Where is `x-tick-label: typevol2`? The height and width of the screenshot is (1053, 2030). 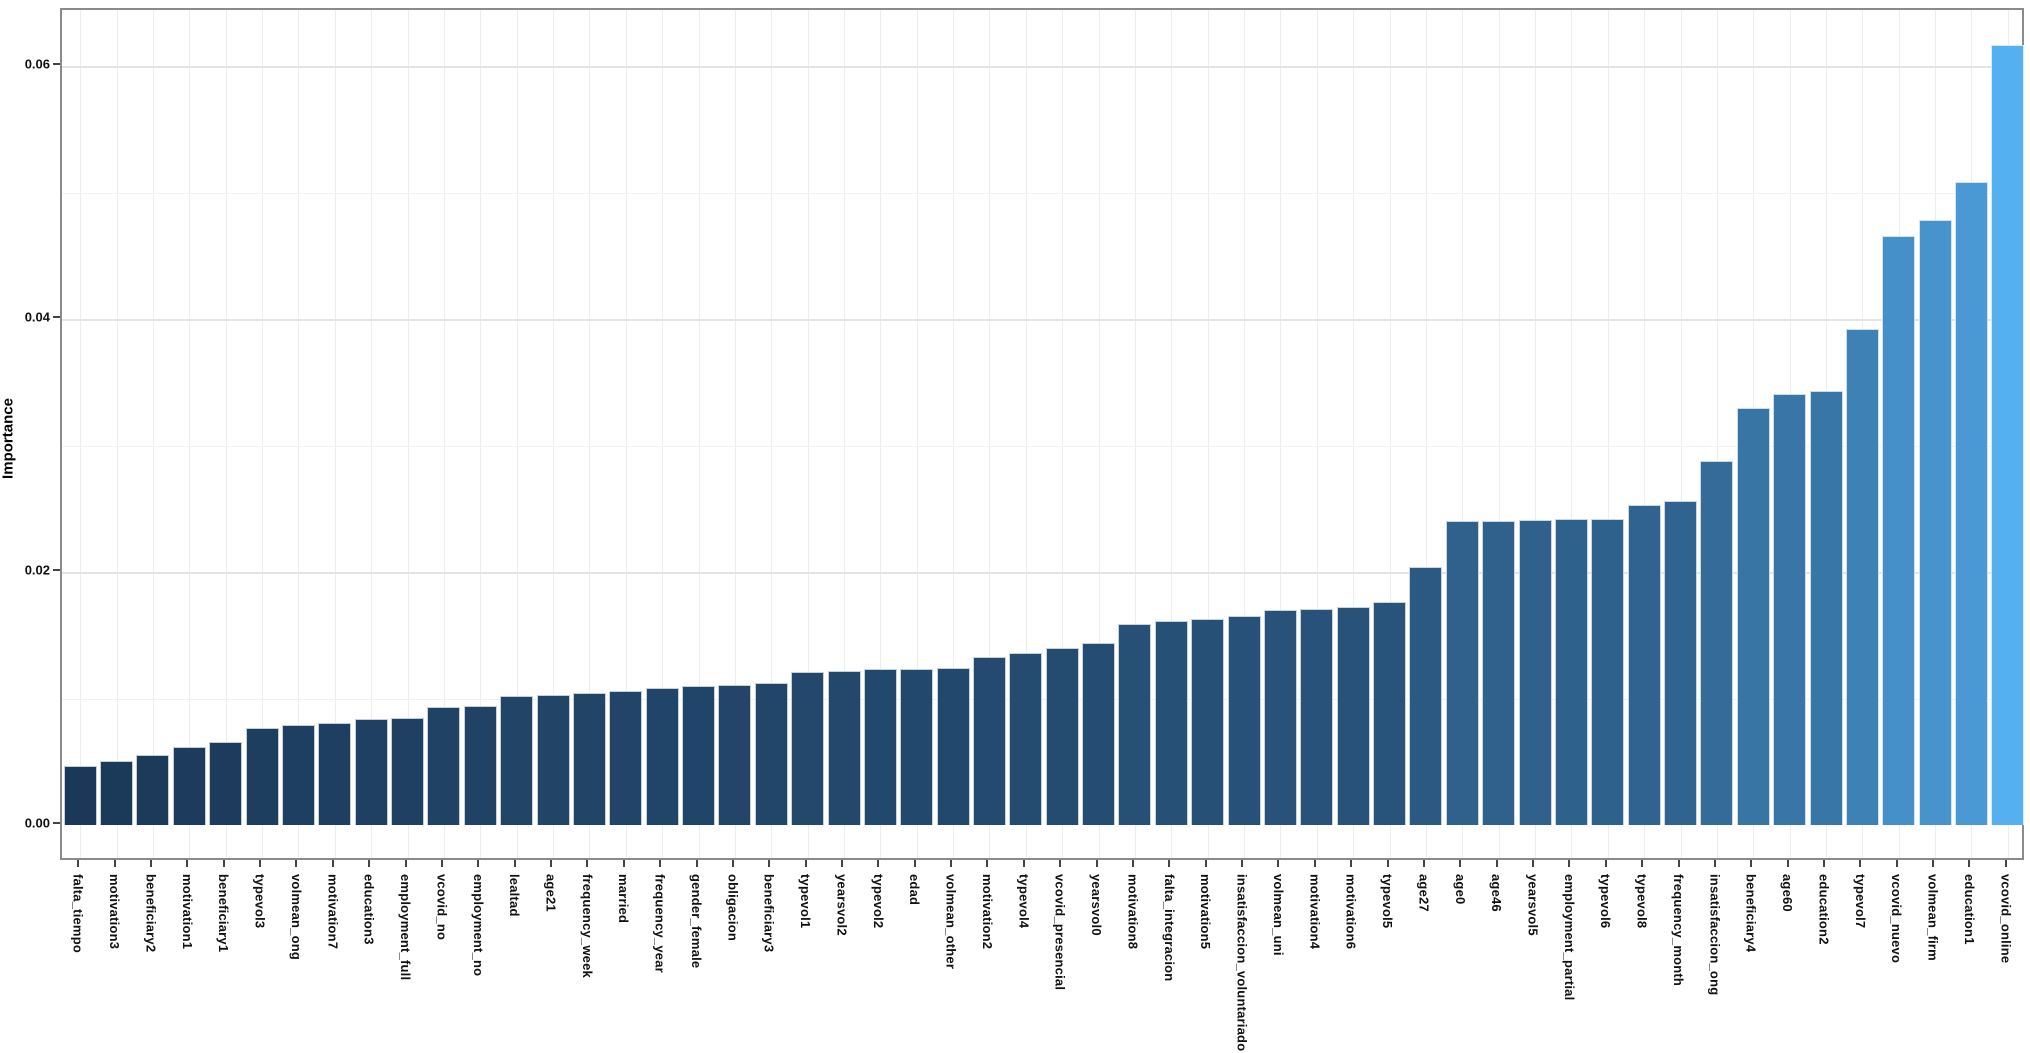
x-tick-label: typevol2 is located at coordinates (878, 901).